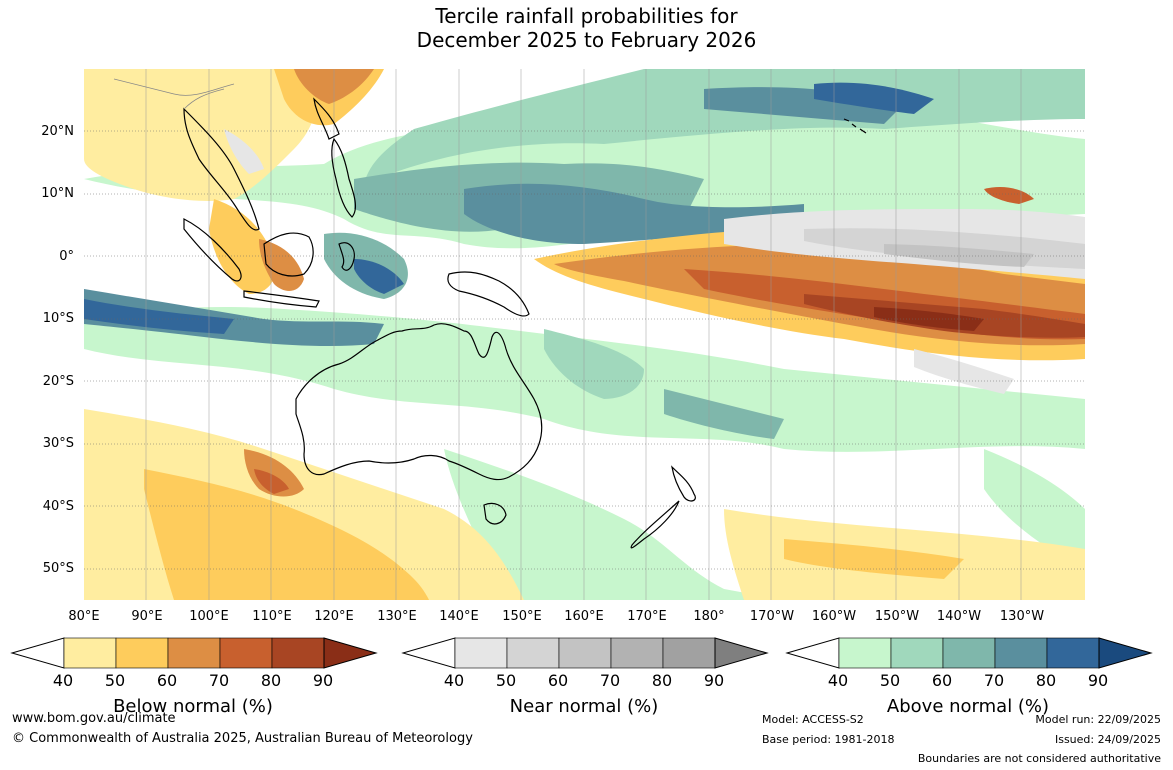 Image resolution: width=1173 pixels, height=770 pixels. I want to click on lon-label-180: 180°, so click(709, 616).